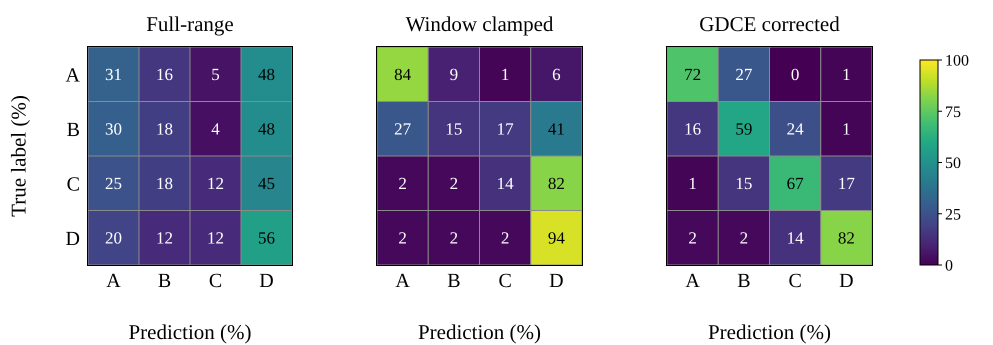 The height and width of the screenshot is (345, 993). Describe the element at coordinates (73, 129) in the screenshot. I see `y-tick-label: B` at that location.